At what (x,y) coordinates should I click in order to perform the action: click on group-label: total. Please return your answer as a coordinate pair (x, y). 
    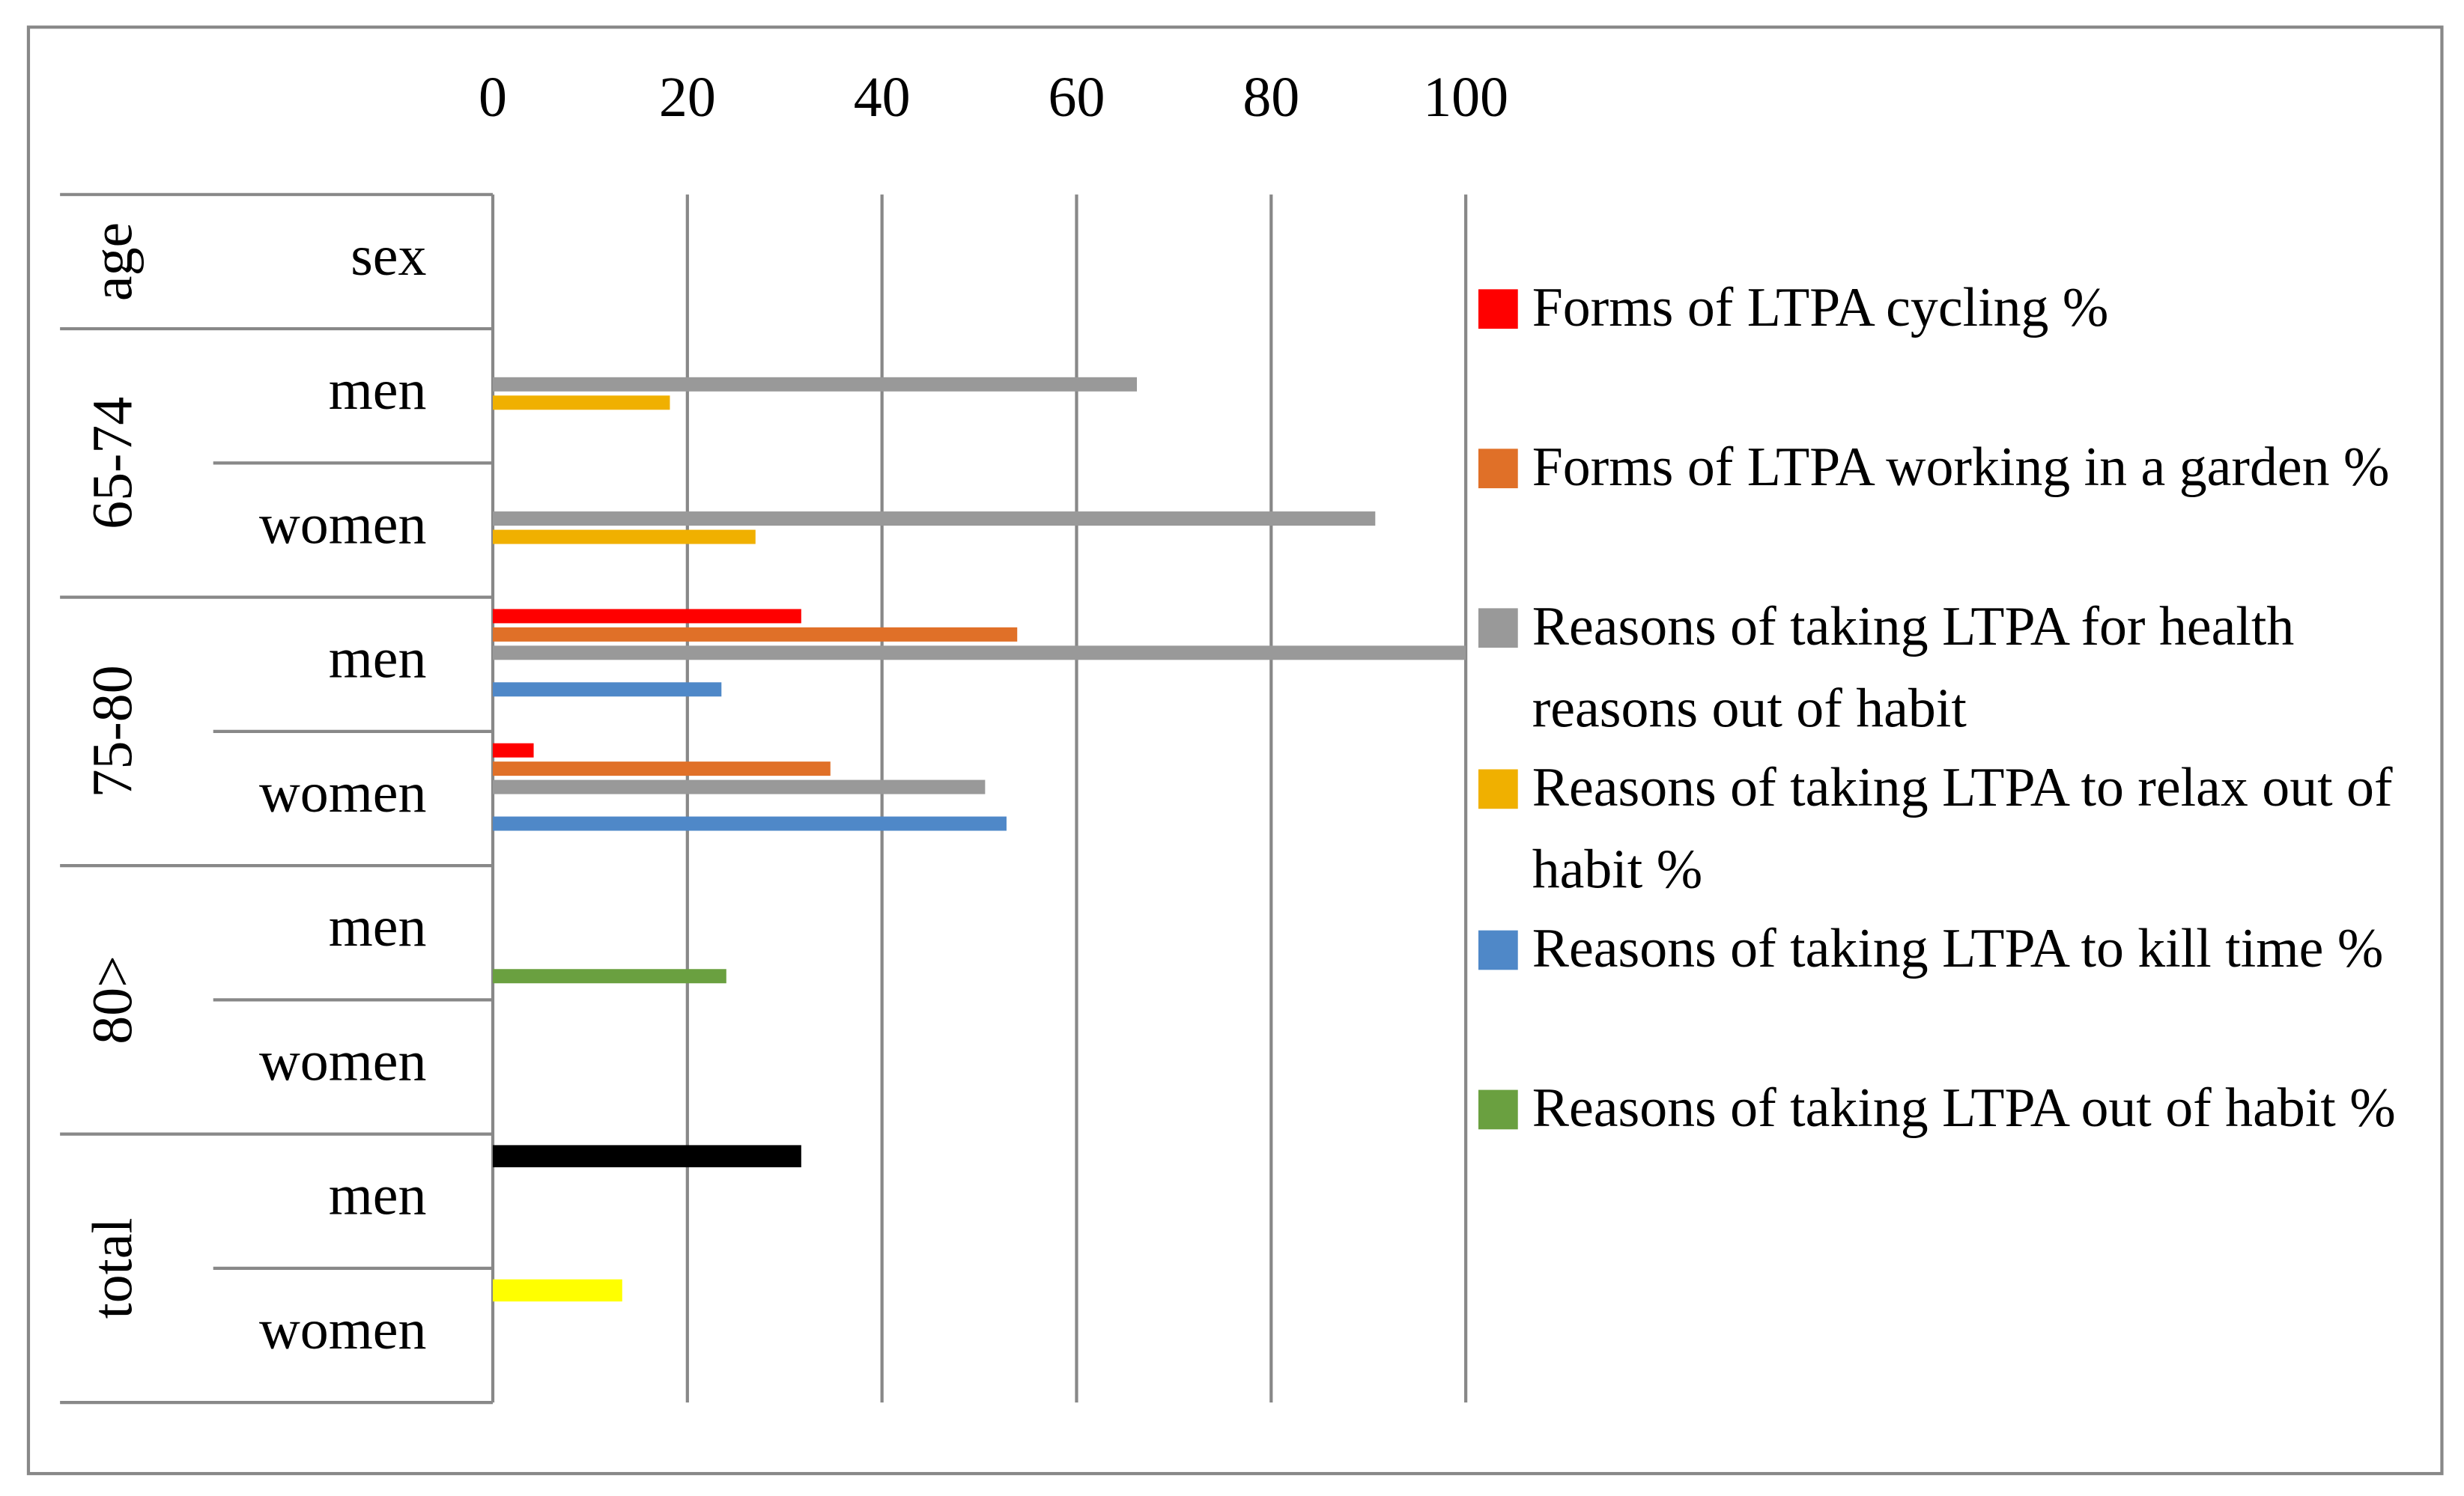
    Looking at the image, I should click on (113, 1268).